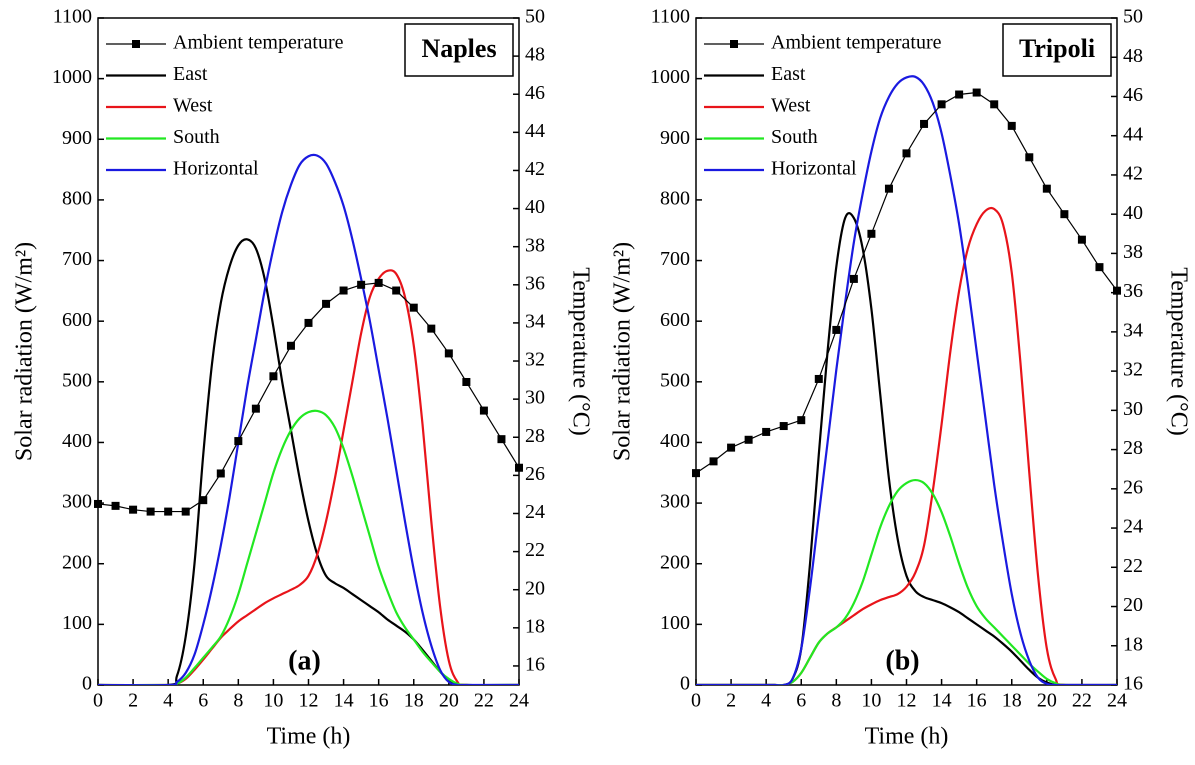 The height and width of the screenshot is (765, 1195). I want to click on title-box, so click(459, 50).